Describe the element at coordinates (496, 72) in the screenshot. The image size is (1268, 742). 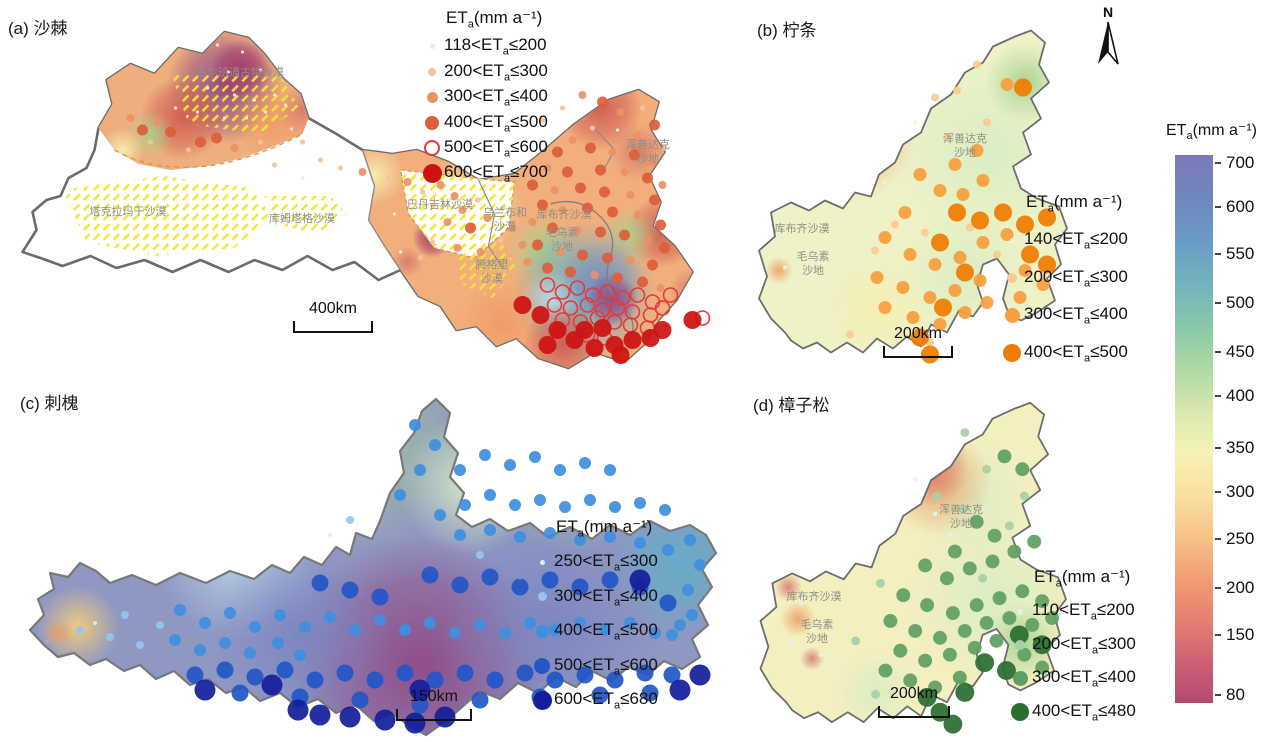
I see `legend-label: 200<ETa≤300` at that location.